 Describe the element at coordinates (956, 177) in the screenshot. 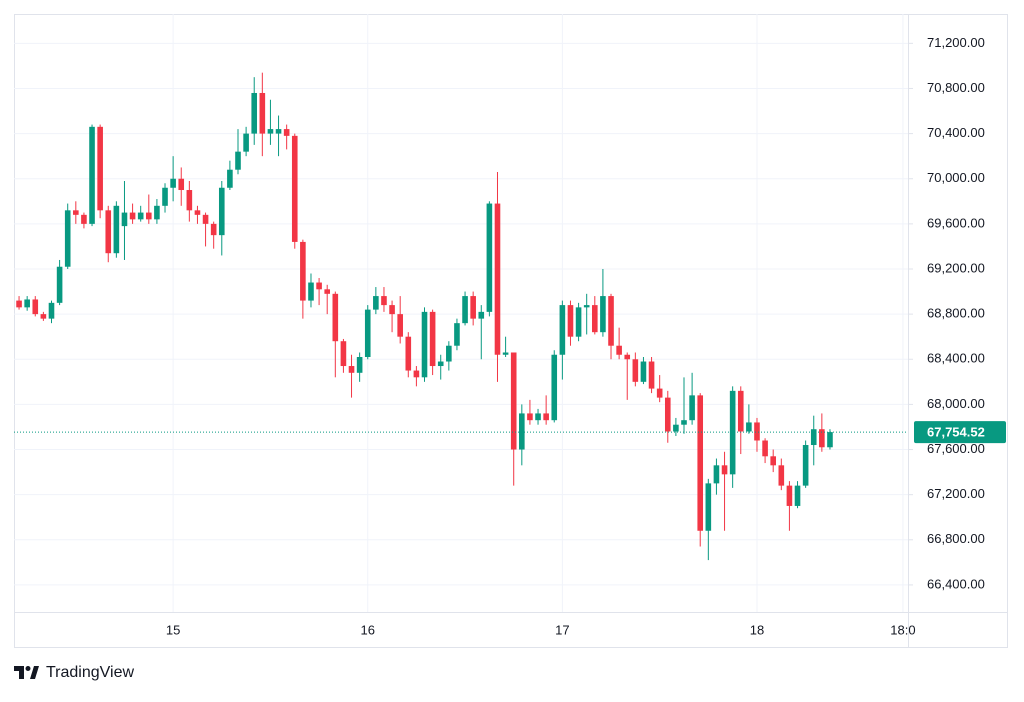

I see `y-tick-label: 70,000.00` at that location.